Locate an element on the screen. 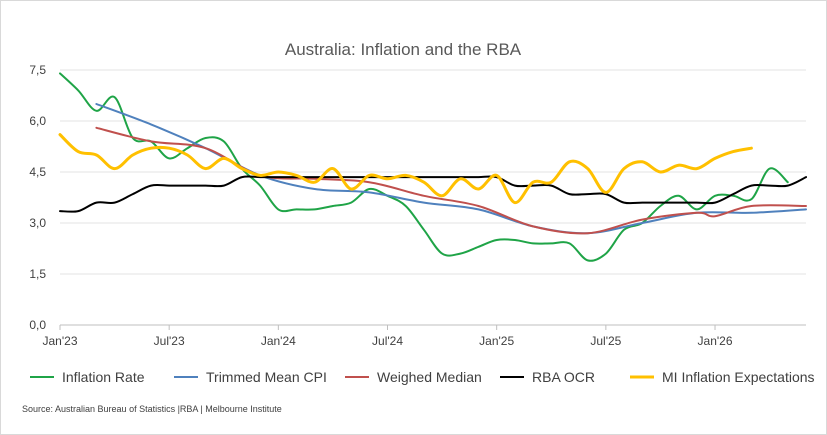 Image resolution: width=827 pixels, height=435 pixels. y-tick-label: 7,5 is located at coordinates (37, 70).